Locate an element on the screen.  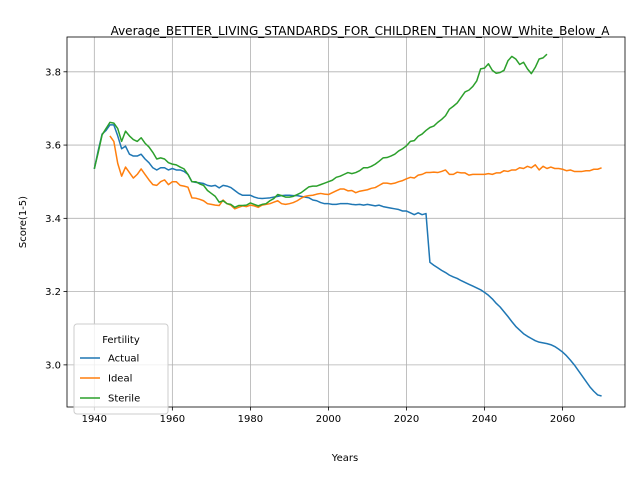
x-tick-label: 2060 is located at coordinates (562, 419).